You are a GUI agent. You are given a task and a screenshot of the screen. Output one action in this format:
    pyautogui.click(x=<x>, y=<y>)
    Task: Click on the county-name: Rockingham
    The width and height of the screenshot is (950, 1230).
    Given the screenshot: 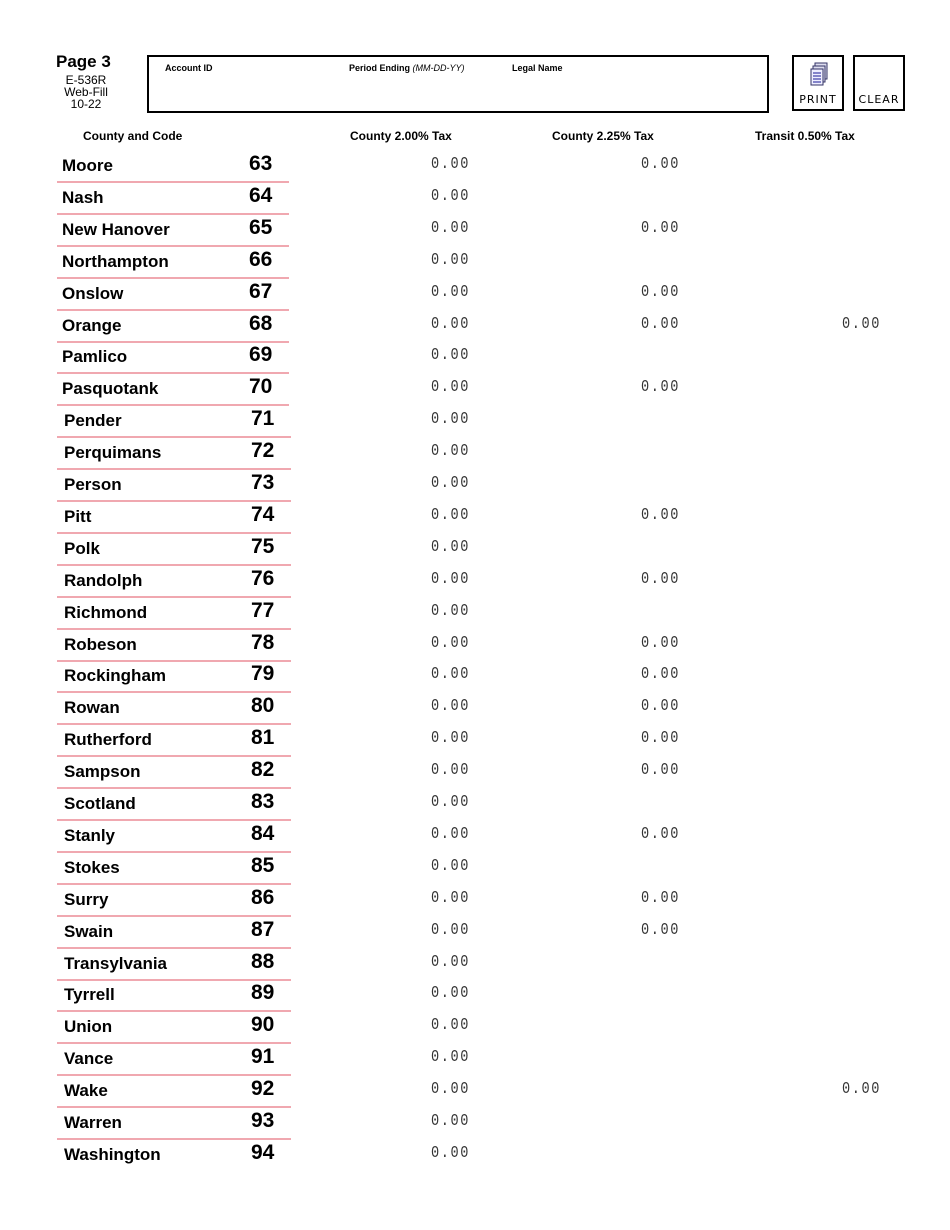 What is the action you would take?
    pyautogui.click(x=115, y=676)
    